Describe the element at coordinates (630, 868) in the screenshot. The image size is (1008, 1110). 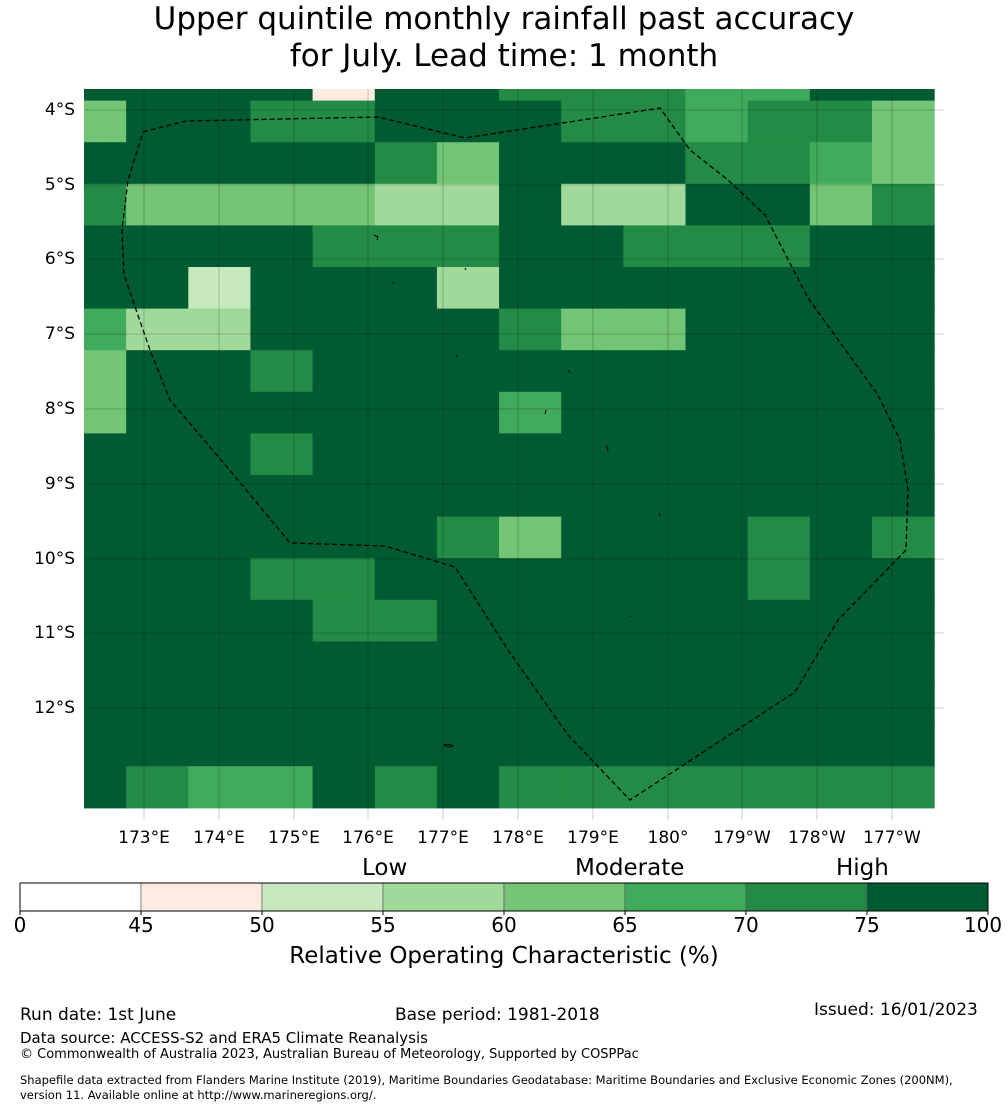
I see `colorbar-category-moderate: Moderate` at that location.